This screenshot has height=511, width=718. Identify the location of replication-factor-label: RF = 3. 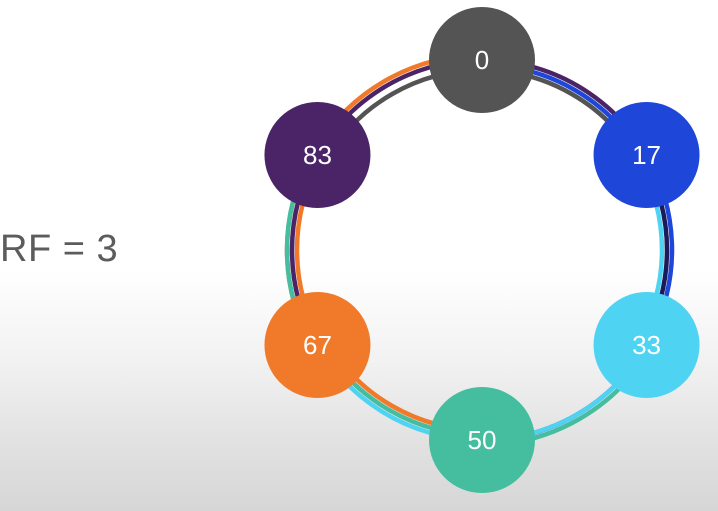
(59, 249).